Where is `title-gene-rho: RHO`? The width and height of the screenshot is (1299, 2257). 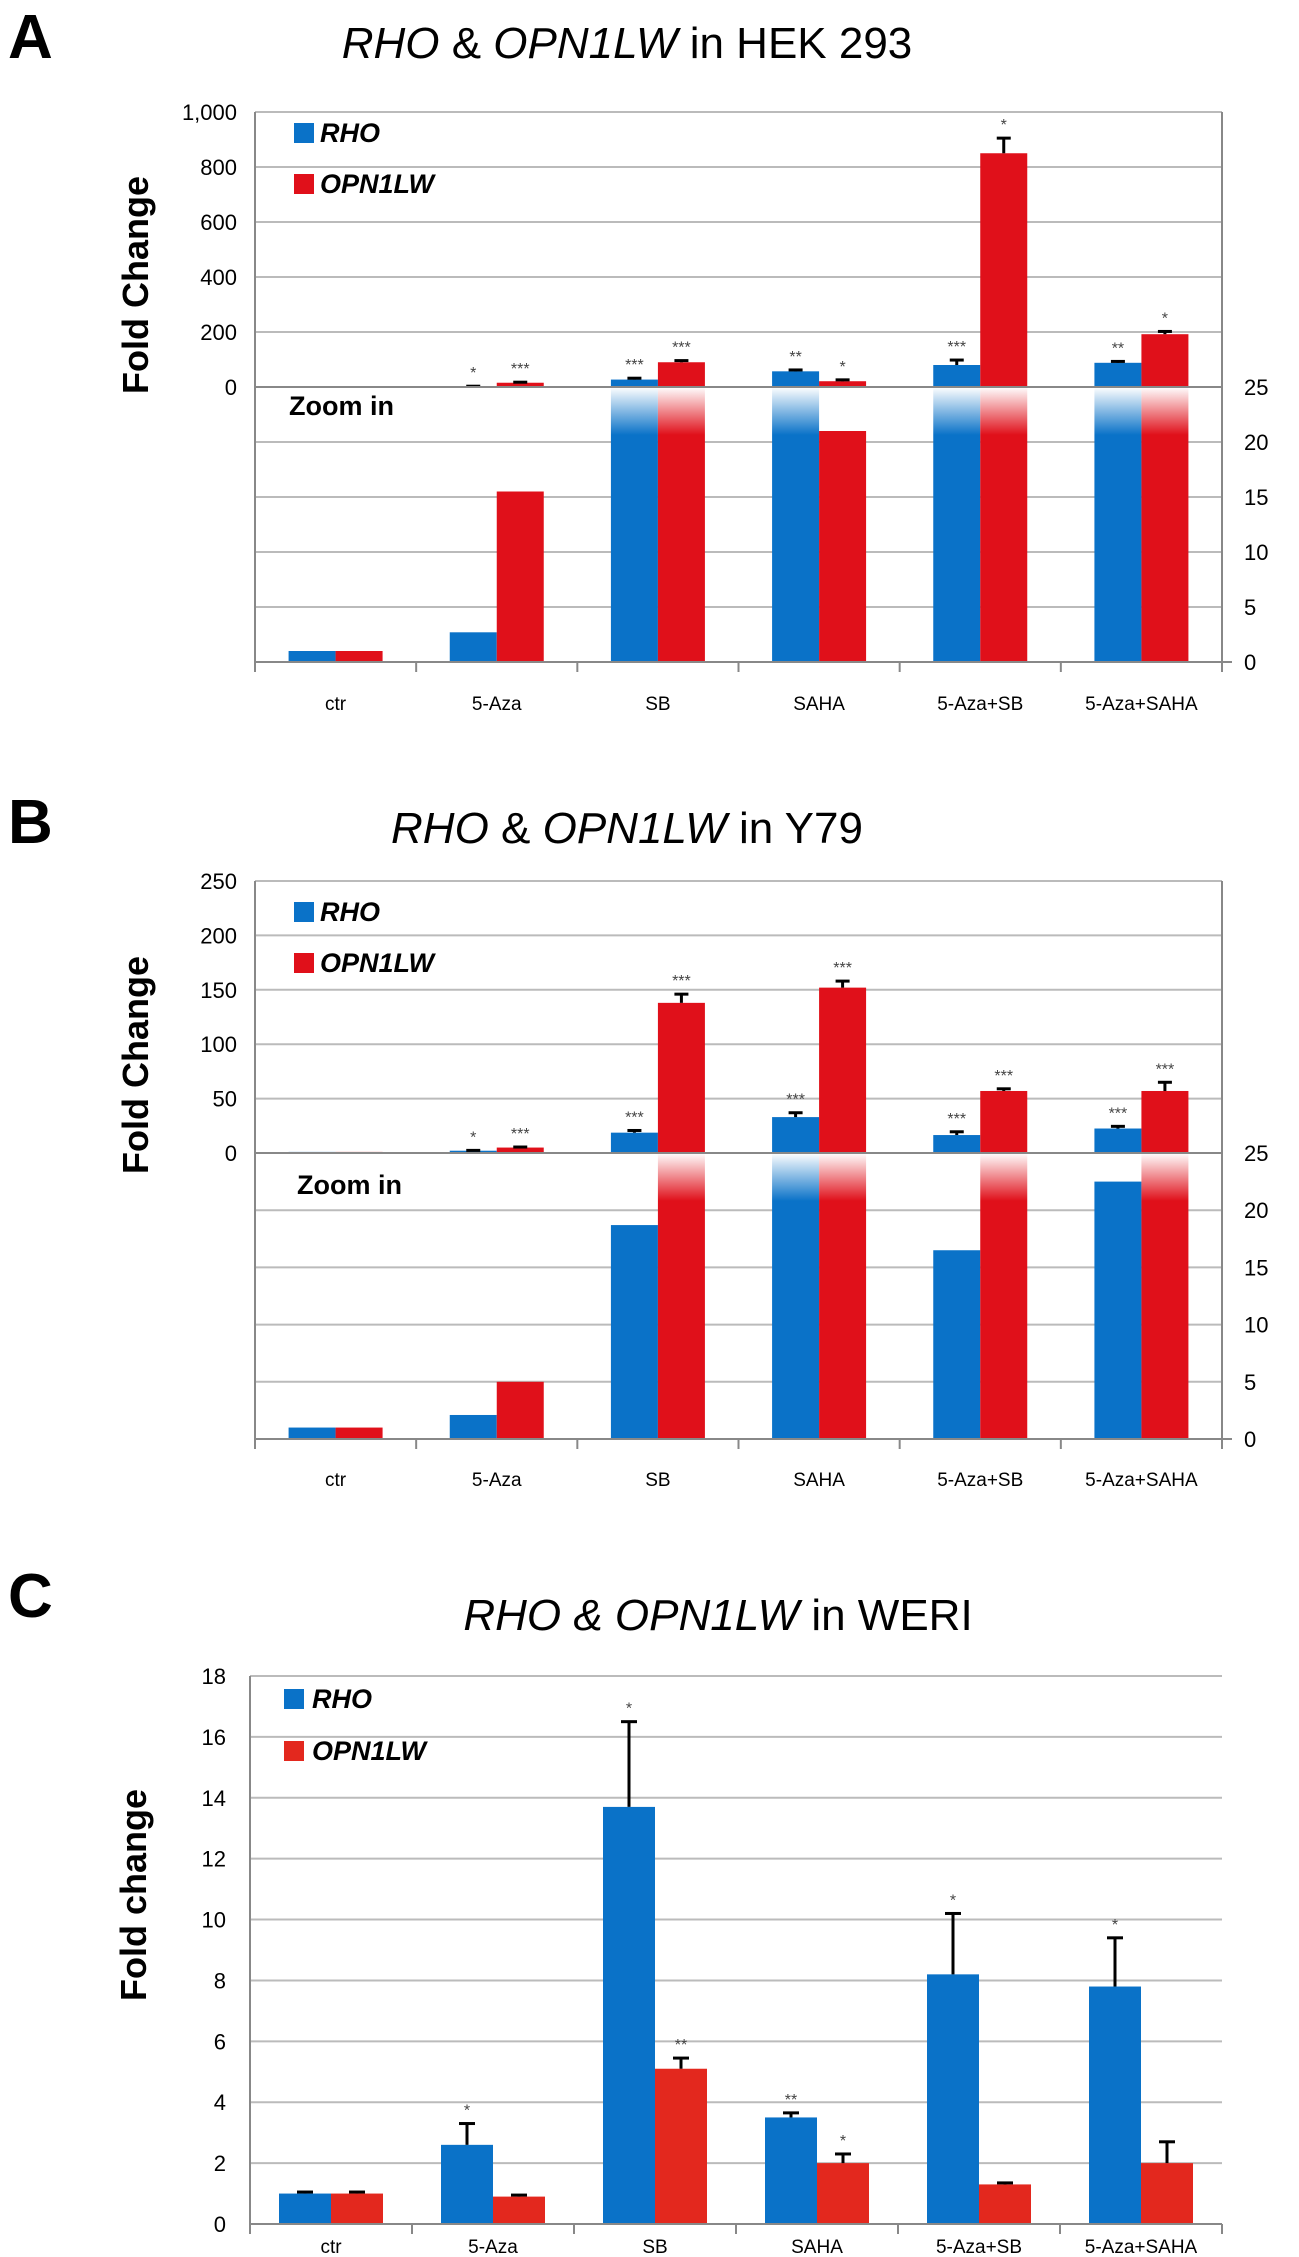
title-gene-rho: RHO is located at coordinates (391, 43).